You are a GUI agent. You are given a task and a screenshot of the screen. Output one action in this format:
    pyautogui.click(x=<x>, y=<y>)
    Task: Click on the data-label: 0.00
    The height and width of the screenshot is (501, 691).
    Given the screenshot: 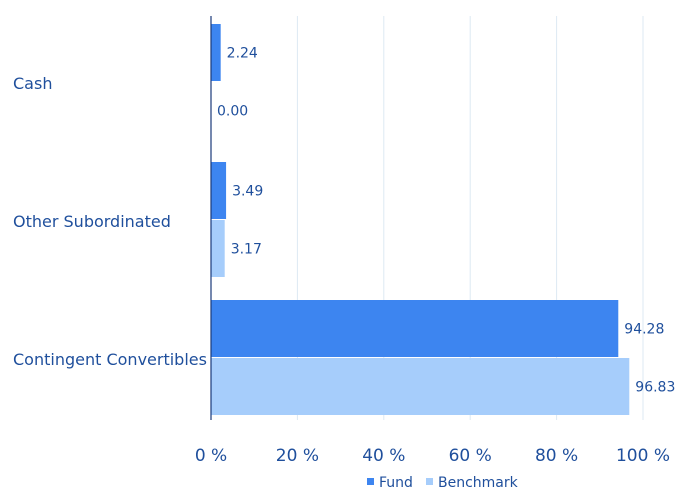 What is the action you would take?
    pyautogui.click(x=232, y=112)
    